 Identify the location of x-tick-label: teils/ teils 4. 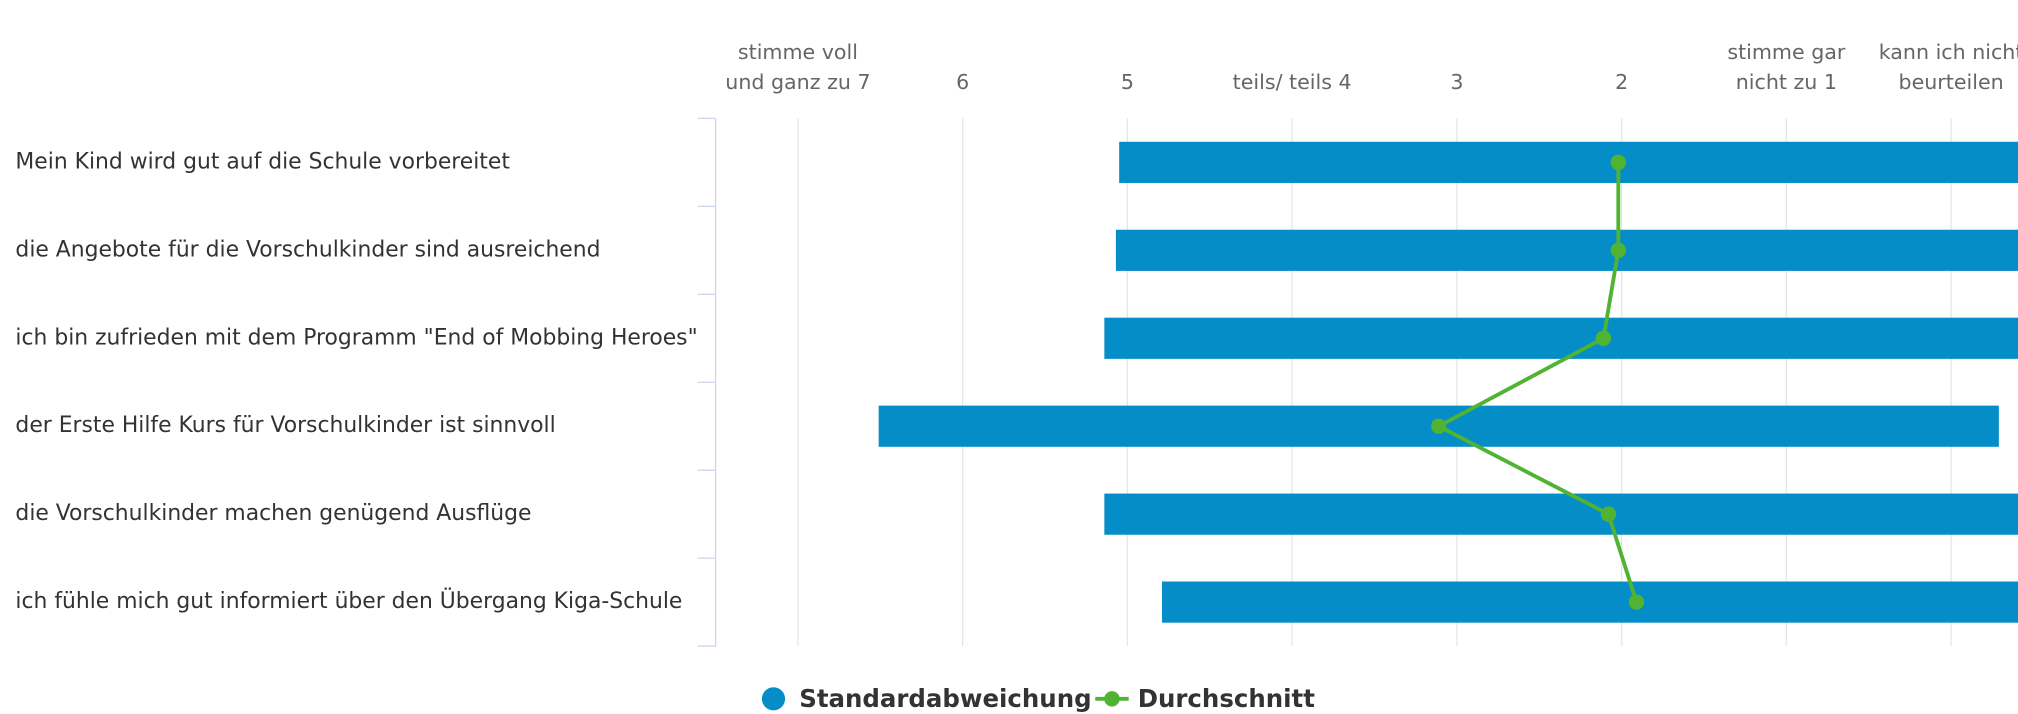
(1292, 81).